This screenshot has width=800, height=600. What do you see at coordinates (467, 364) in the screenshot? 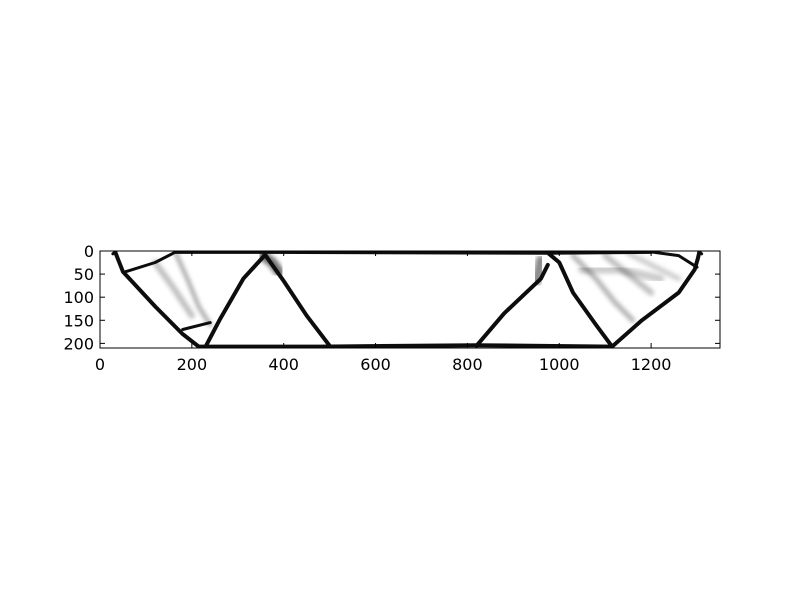
I see `x-tick-label-800: 800` at bounding box center [467, 364].